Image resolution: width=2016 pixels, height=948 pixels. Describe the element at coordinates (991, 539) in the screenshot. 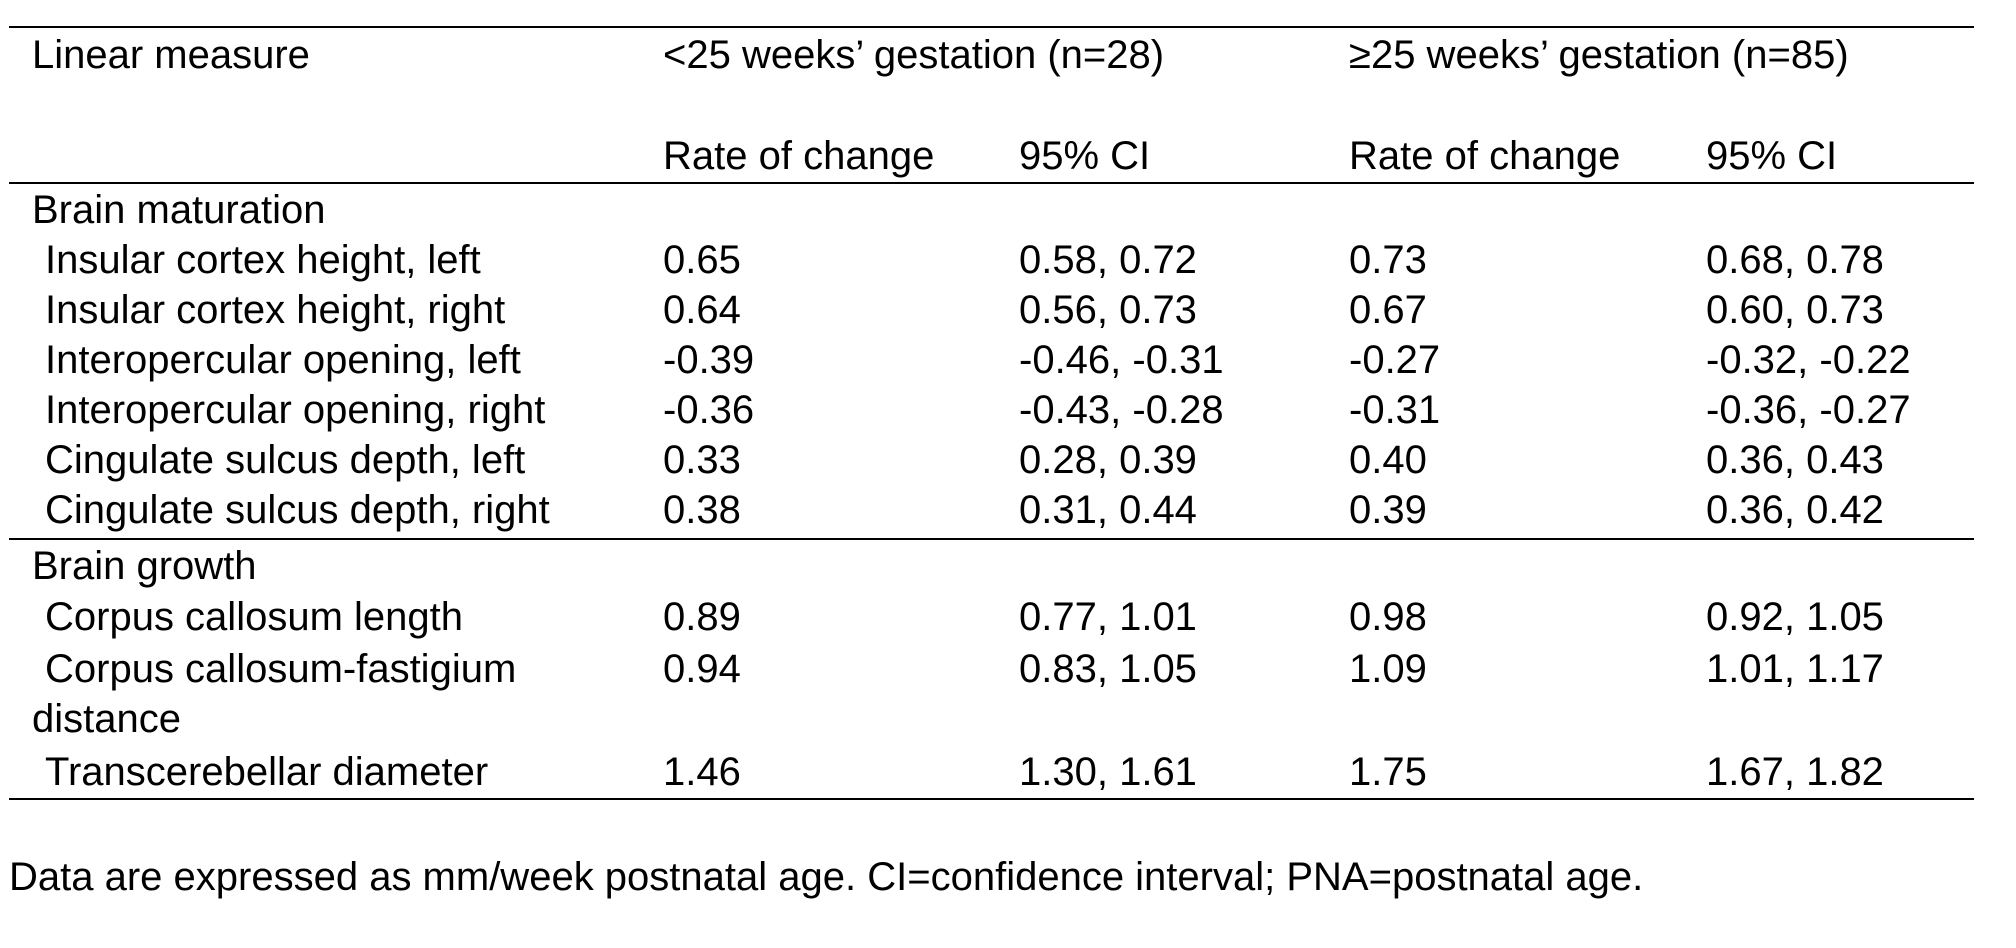

I see `section-divider-rule` at that location.